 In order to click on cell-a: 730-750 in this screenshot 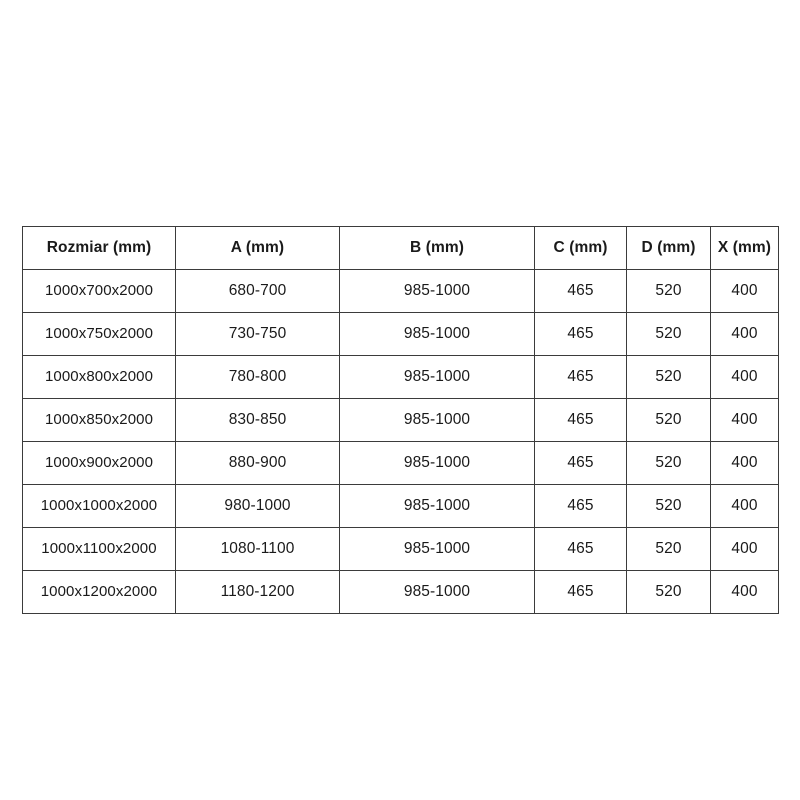, I will do `click(257, 334)`.